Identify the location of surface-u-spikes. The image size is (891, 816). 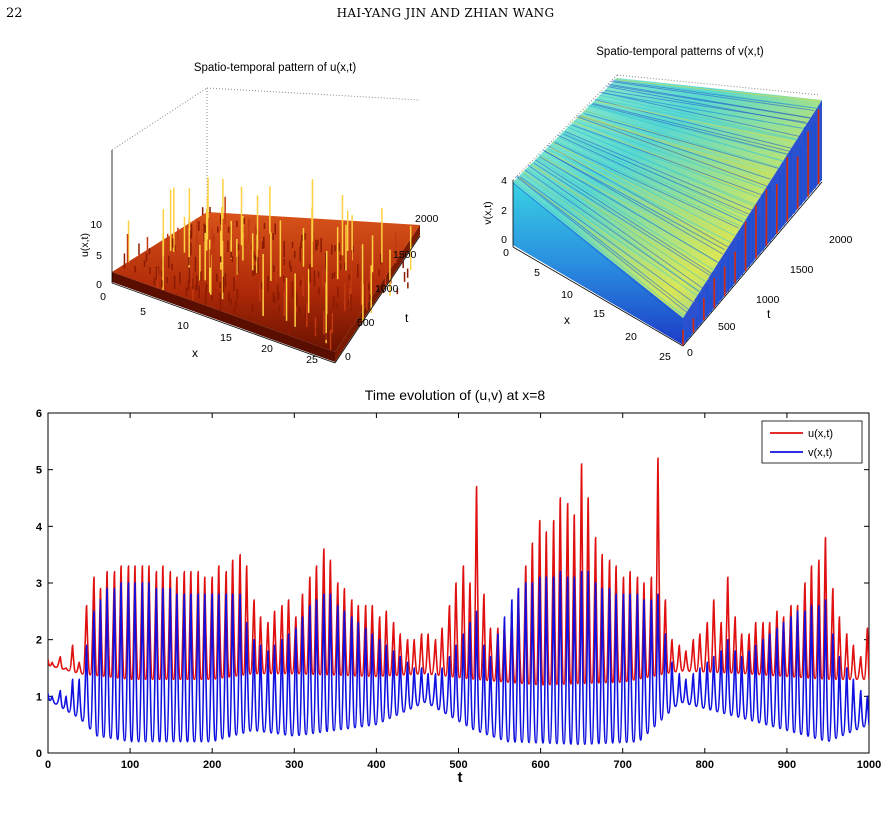
(267, 263).